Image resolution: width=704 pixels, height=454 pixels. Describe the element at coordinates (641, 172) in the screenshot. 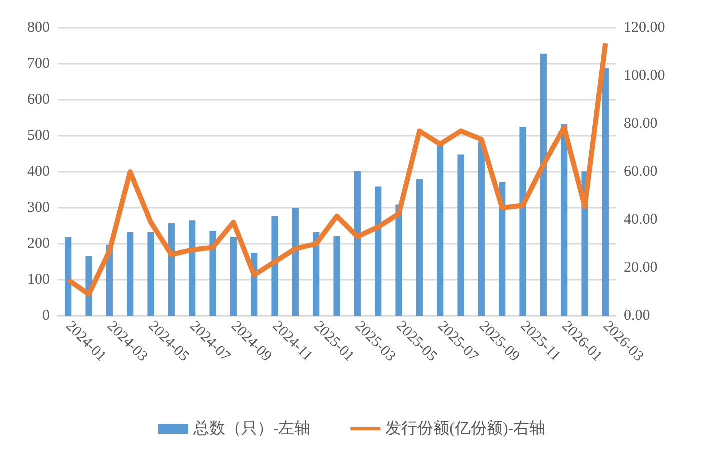

I see `y2-tick-label: 60.00` at that location.